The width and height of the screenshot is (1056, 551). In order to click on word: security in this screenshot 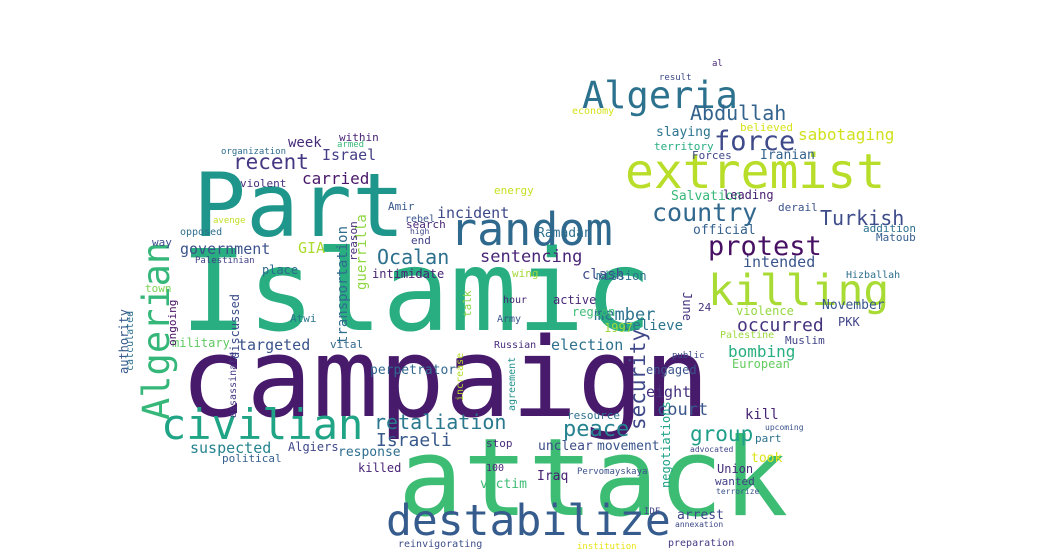, I will do `click(638, 379)`.